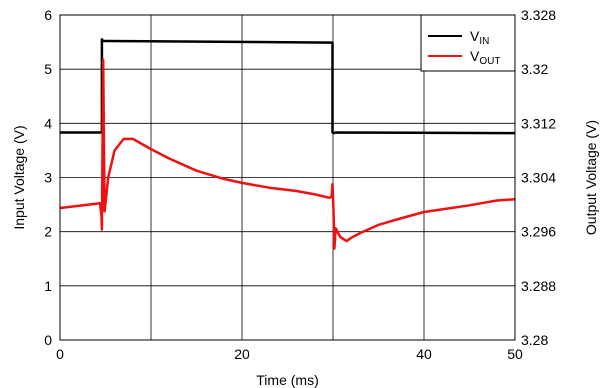 The height and width of the screenshot is (388, 606). Describe the element at coordinates (538, 123) in the screenshot. I see `y-right-tick-label: 3.312` at that location.